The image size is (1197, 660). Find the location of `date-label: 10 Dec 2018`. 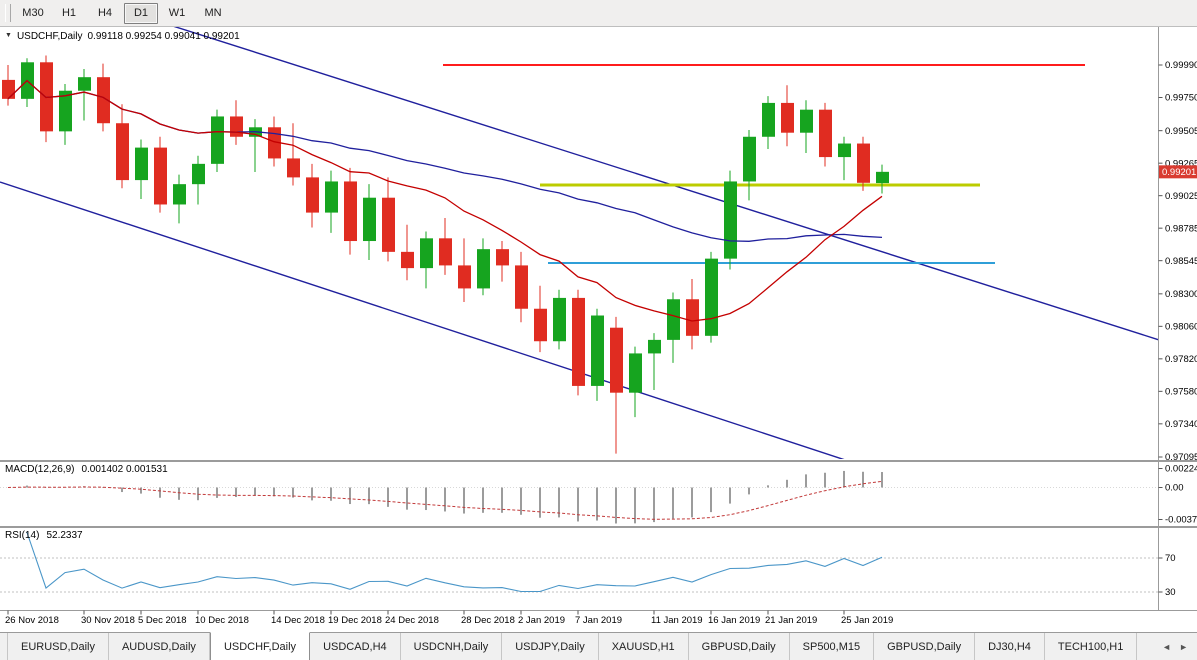

date-label: 10 Dec 2018 is located at coordinates (222, 620).